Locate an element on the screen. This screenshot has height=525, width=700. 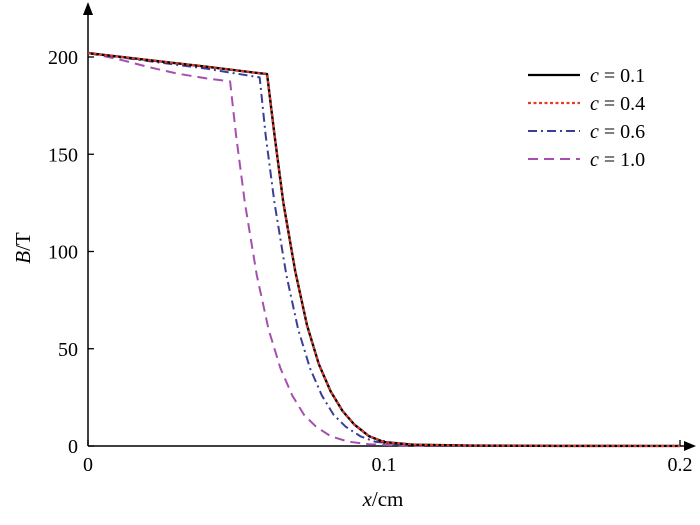
legend-label: c = 0.6 is located at coordinates (617, 132).